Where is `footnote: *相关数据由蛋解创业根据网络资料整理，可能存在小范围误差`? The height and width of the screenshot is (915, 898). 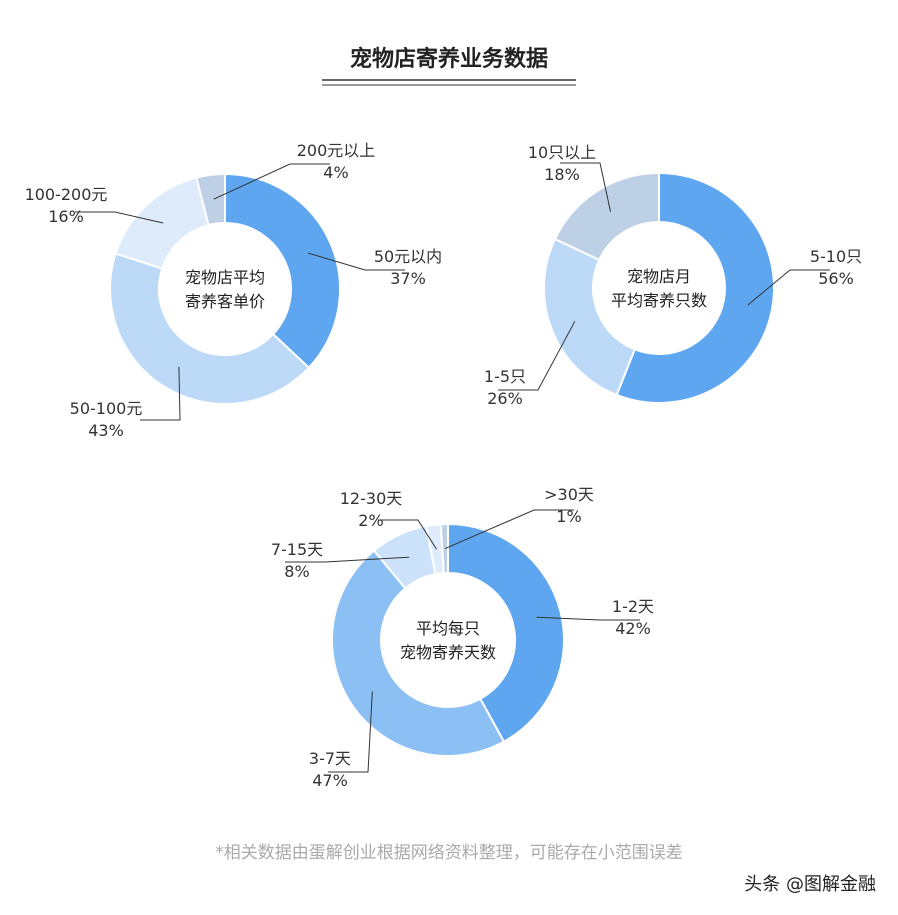 footnote: *相关数据由蛋解创业根据网络资料整理，可能存在小范围误差 is located at coordinates (449, 853).